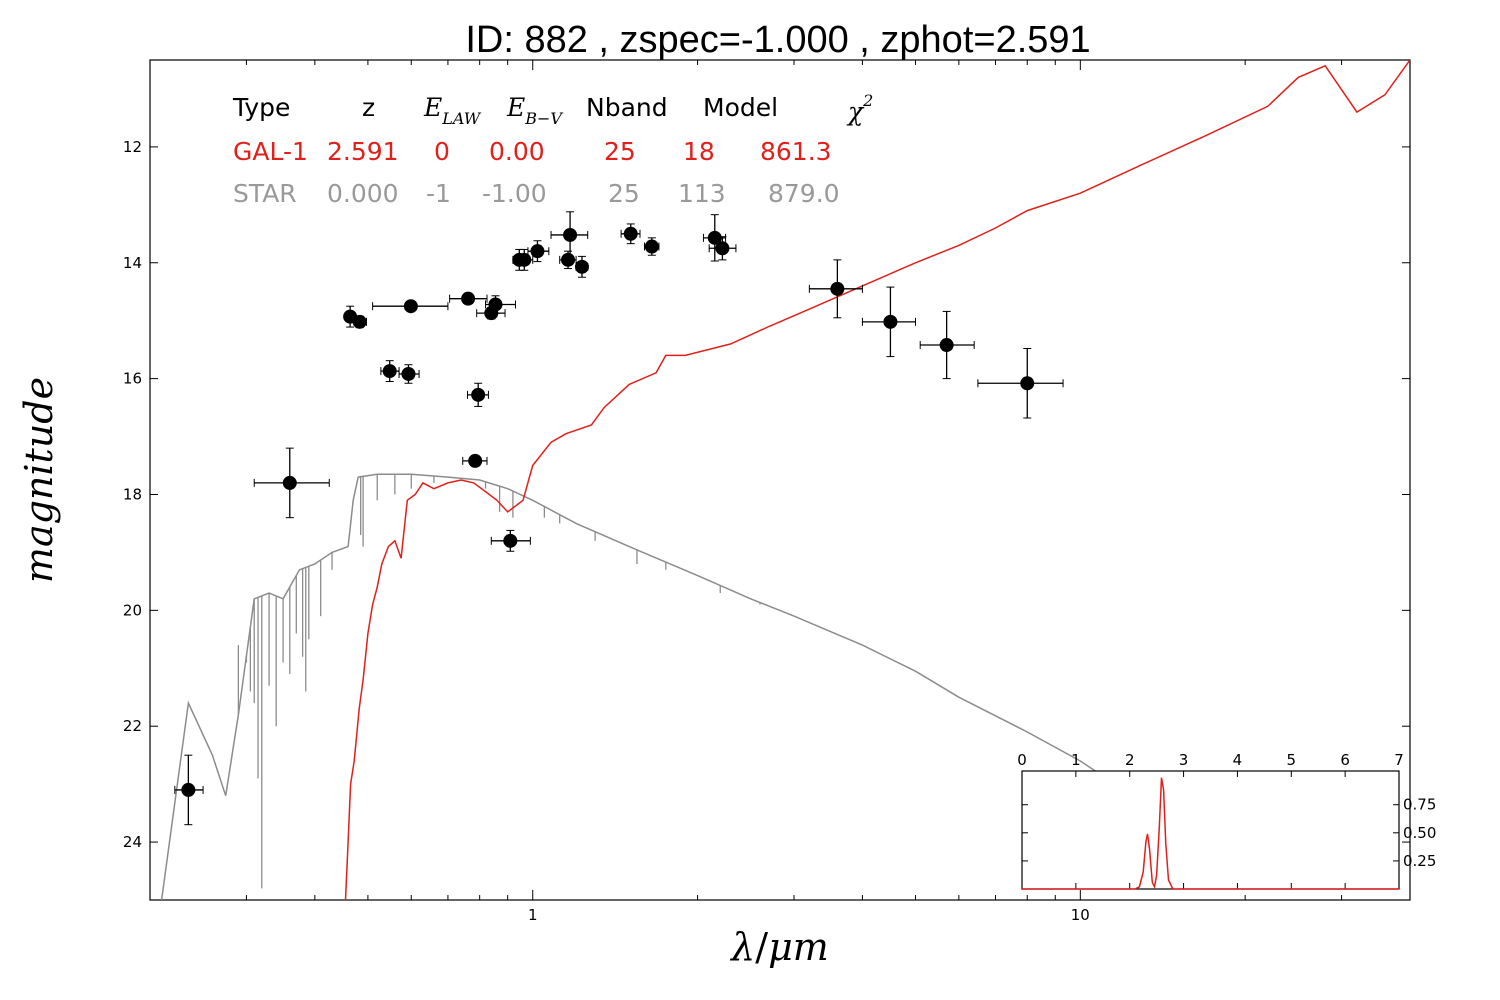 The height and width of the screenshot is (1000, 1500). I want to click on fit-row-star: STAR 0.000 -1 -1.00 25 113 879.0, so click(536, 193).